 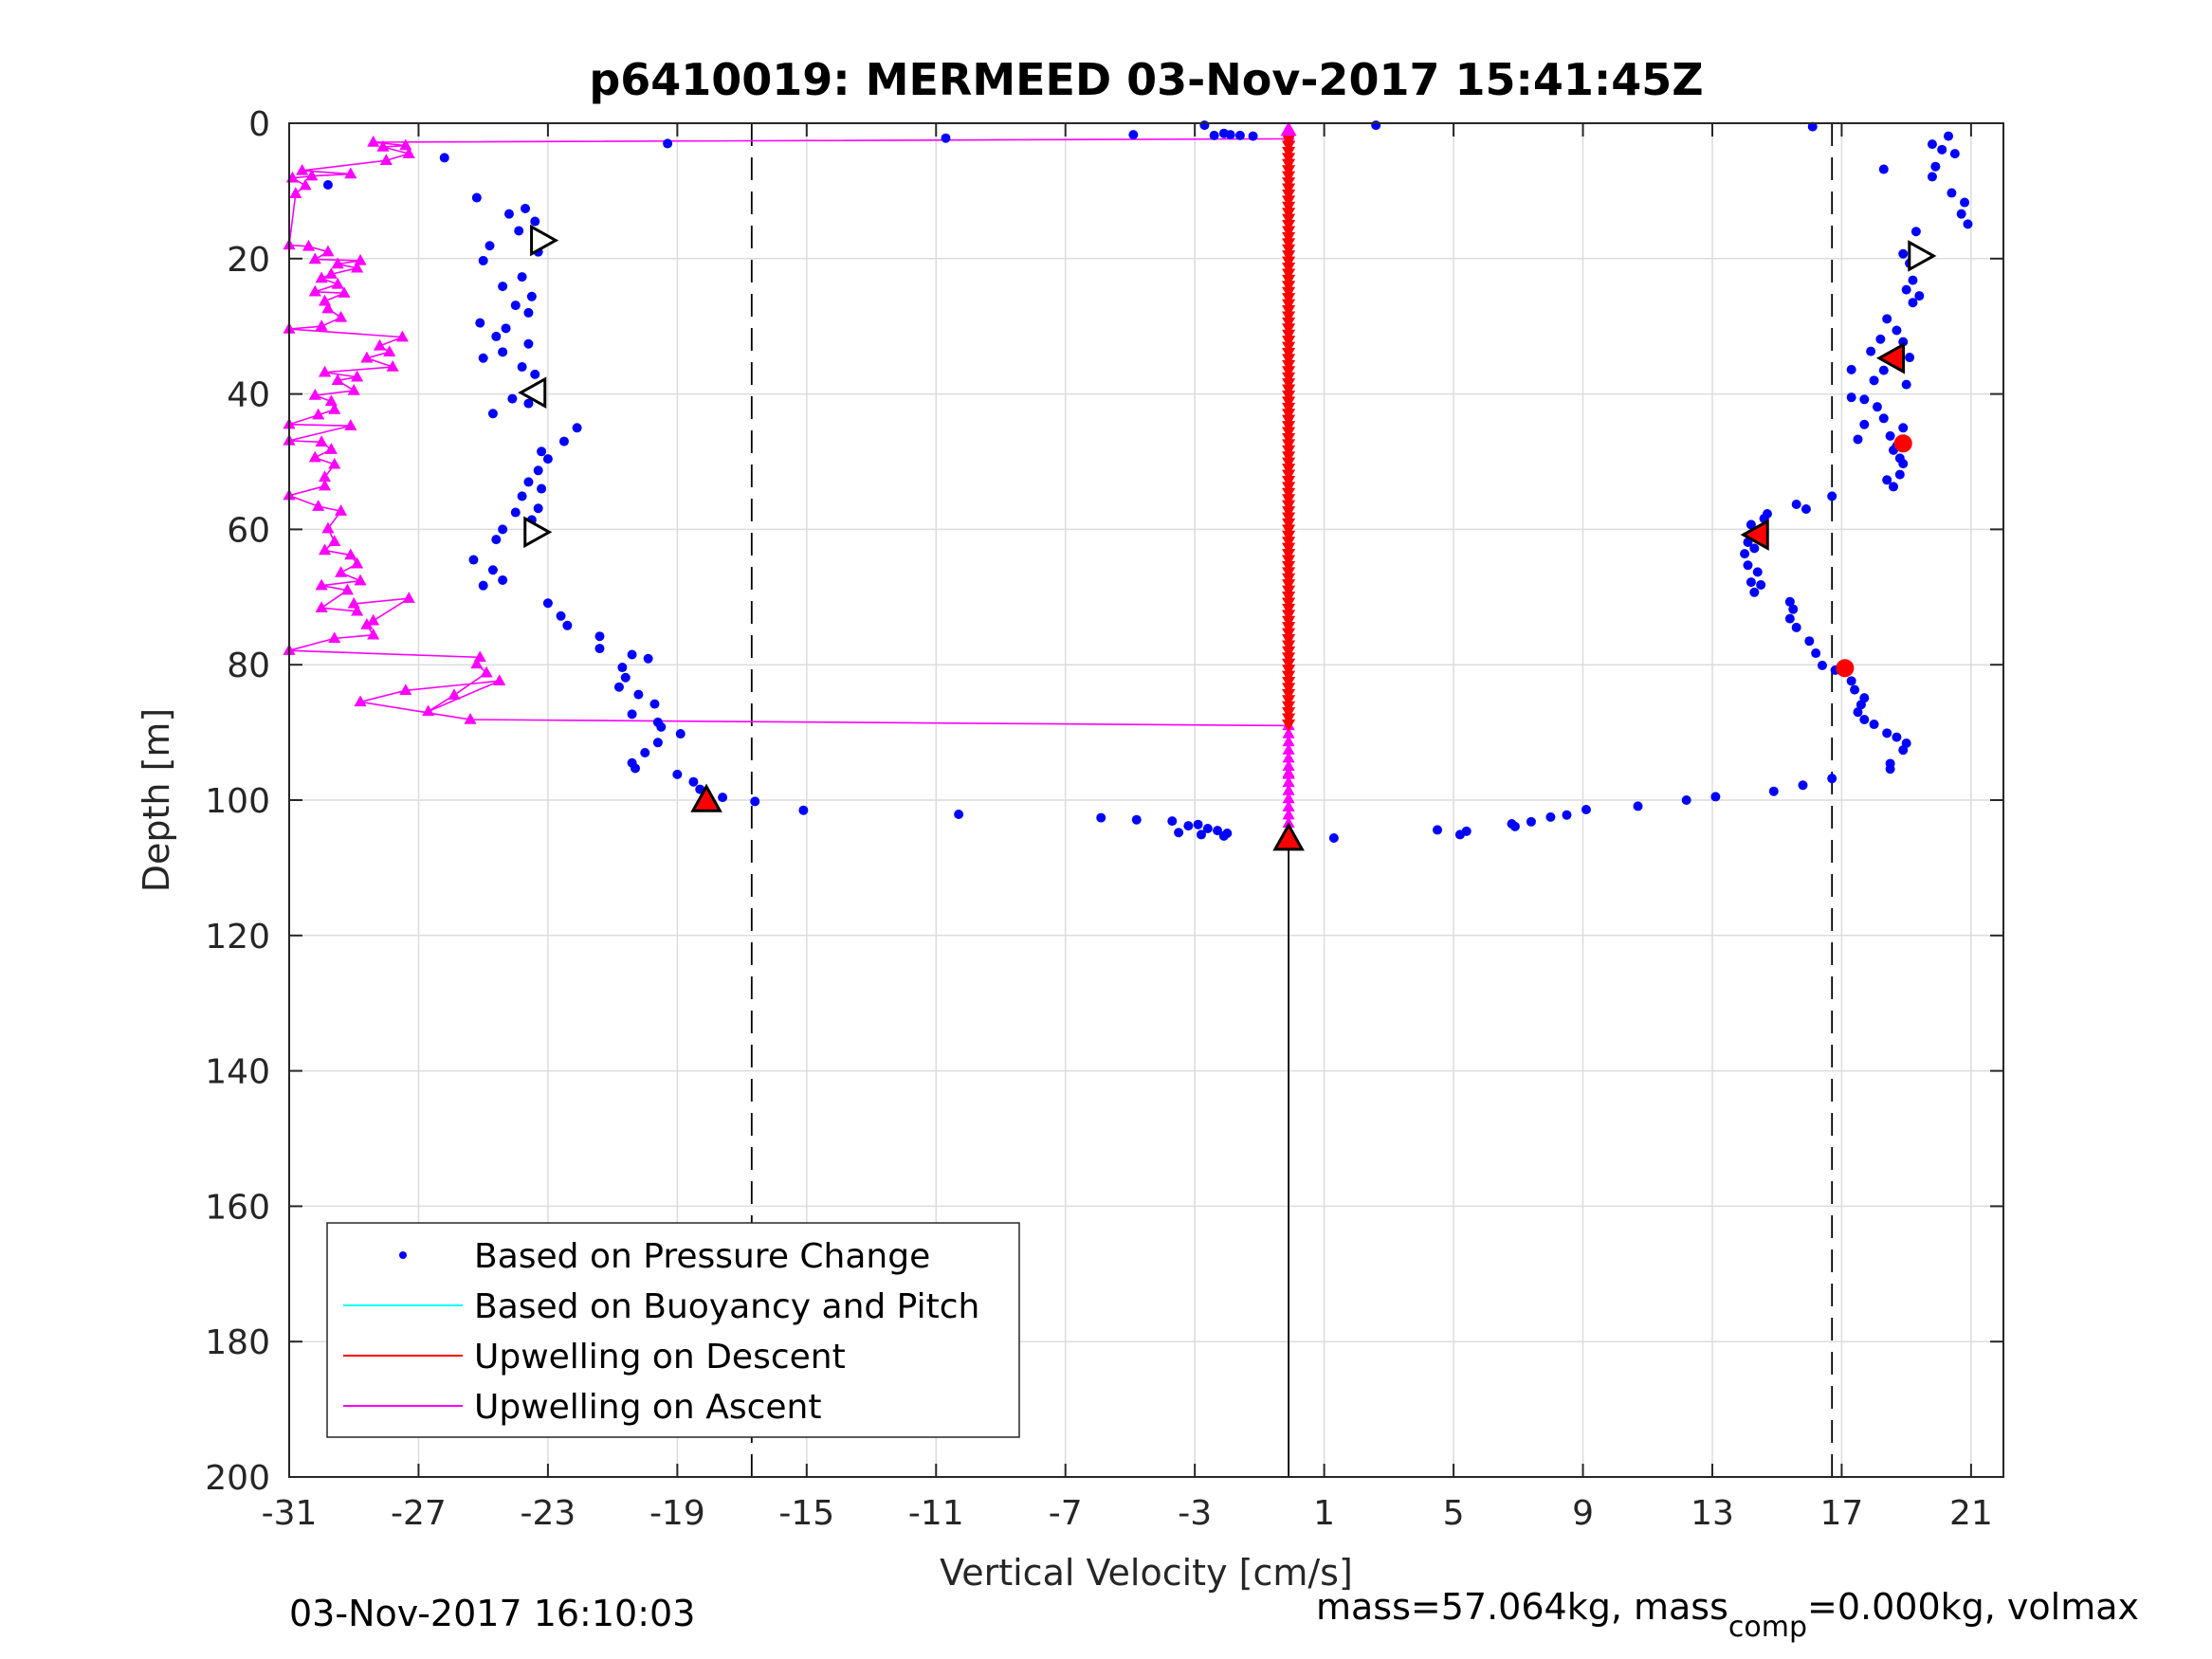 I want to click on legend-label-ascent: Upwelling on Ascent, so click(x=647, y=1407).